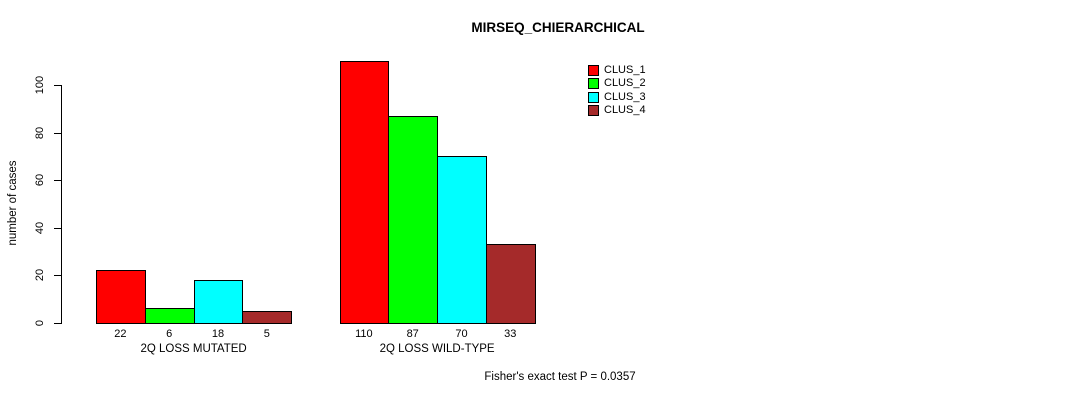 This screenshot has height=400, width=1090. I want to click on legend-label: CLUS_1, so click(625, 70).